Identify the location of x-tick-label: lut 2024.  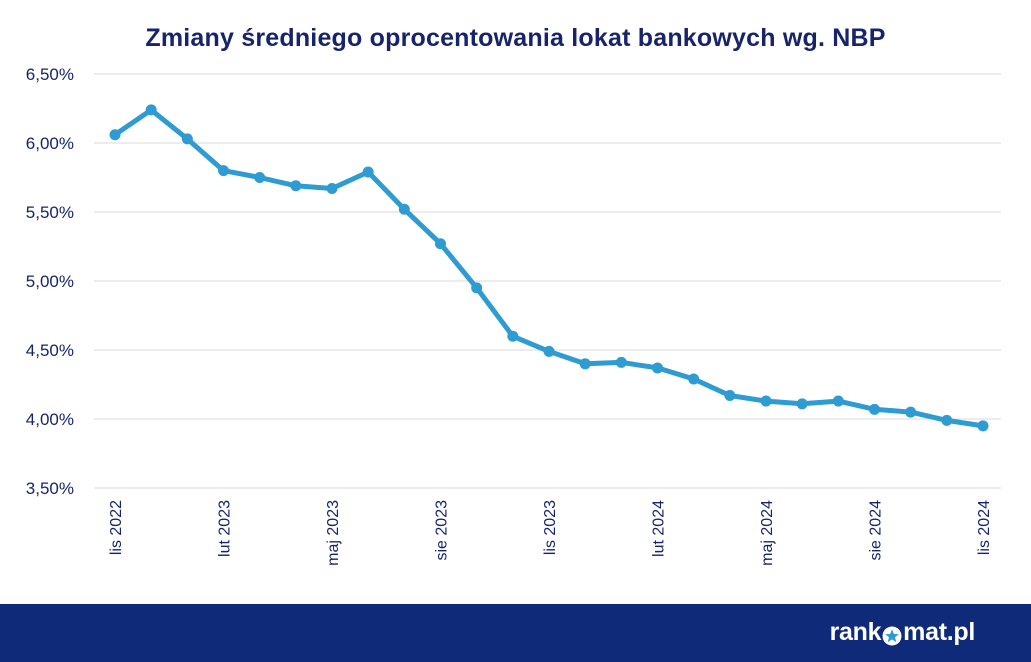
(659, 528).